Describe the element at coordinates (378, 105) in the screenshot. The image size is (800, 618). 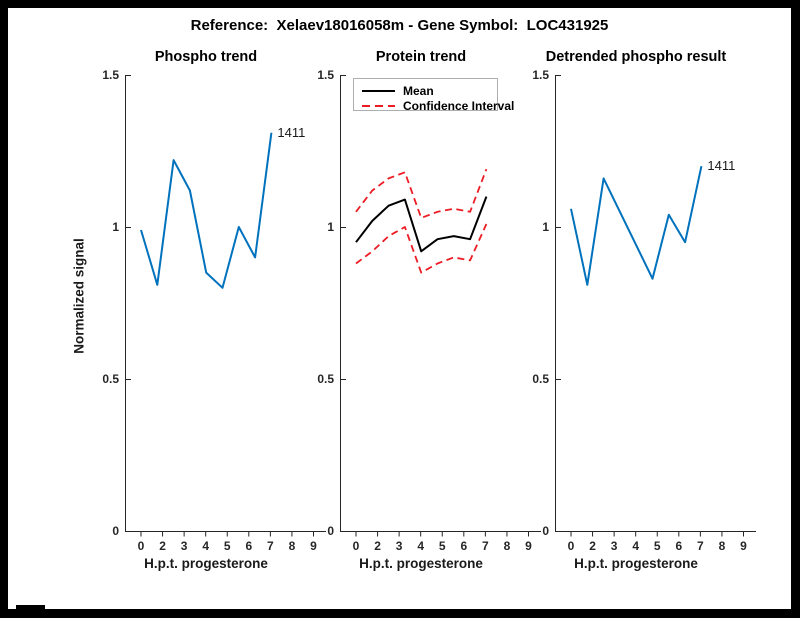
I see `ci-line-sample-icon` at that location.